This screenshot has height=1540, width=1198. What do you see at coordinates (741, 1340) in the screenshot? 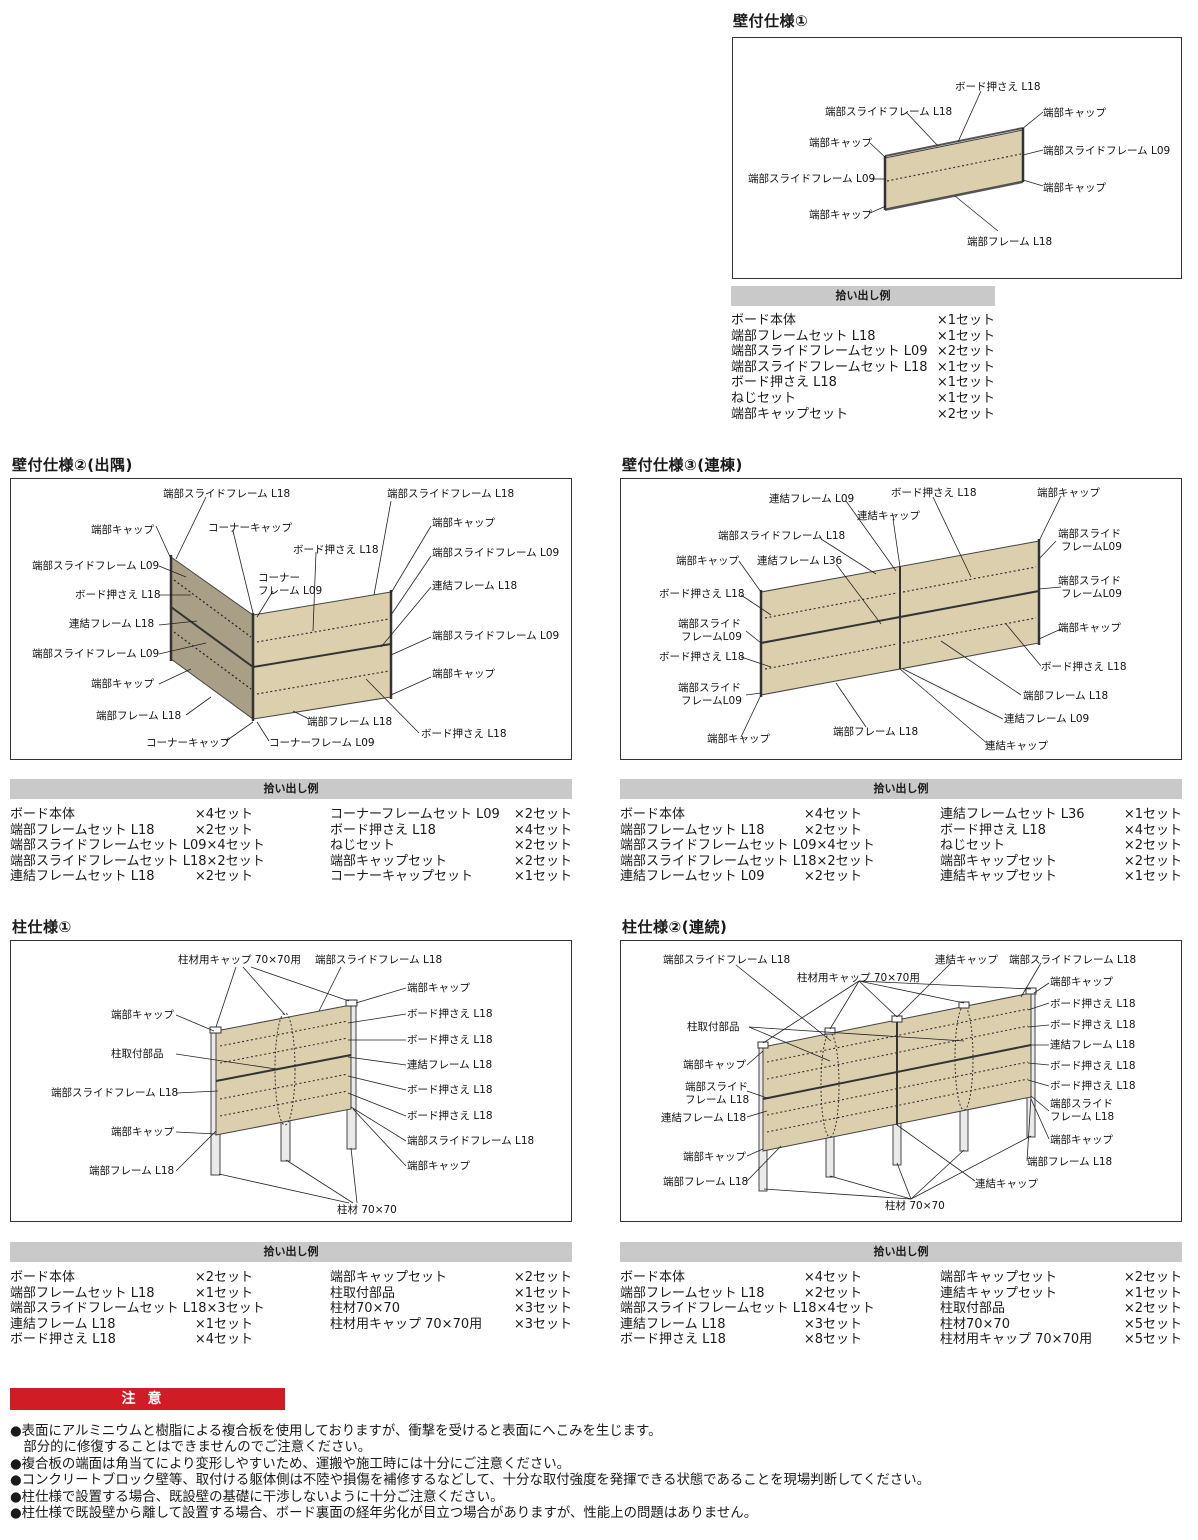
I see `list-item: ボード押さえ L18 ×8セット` at bounding box center [741, 1340].